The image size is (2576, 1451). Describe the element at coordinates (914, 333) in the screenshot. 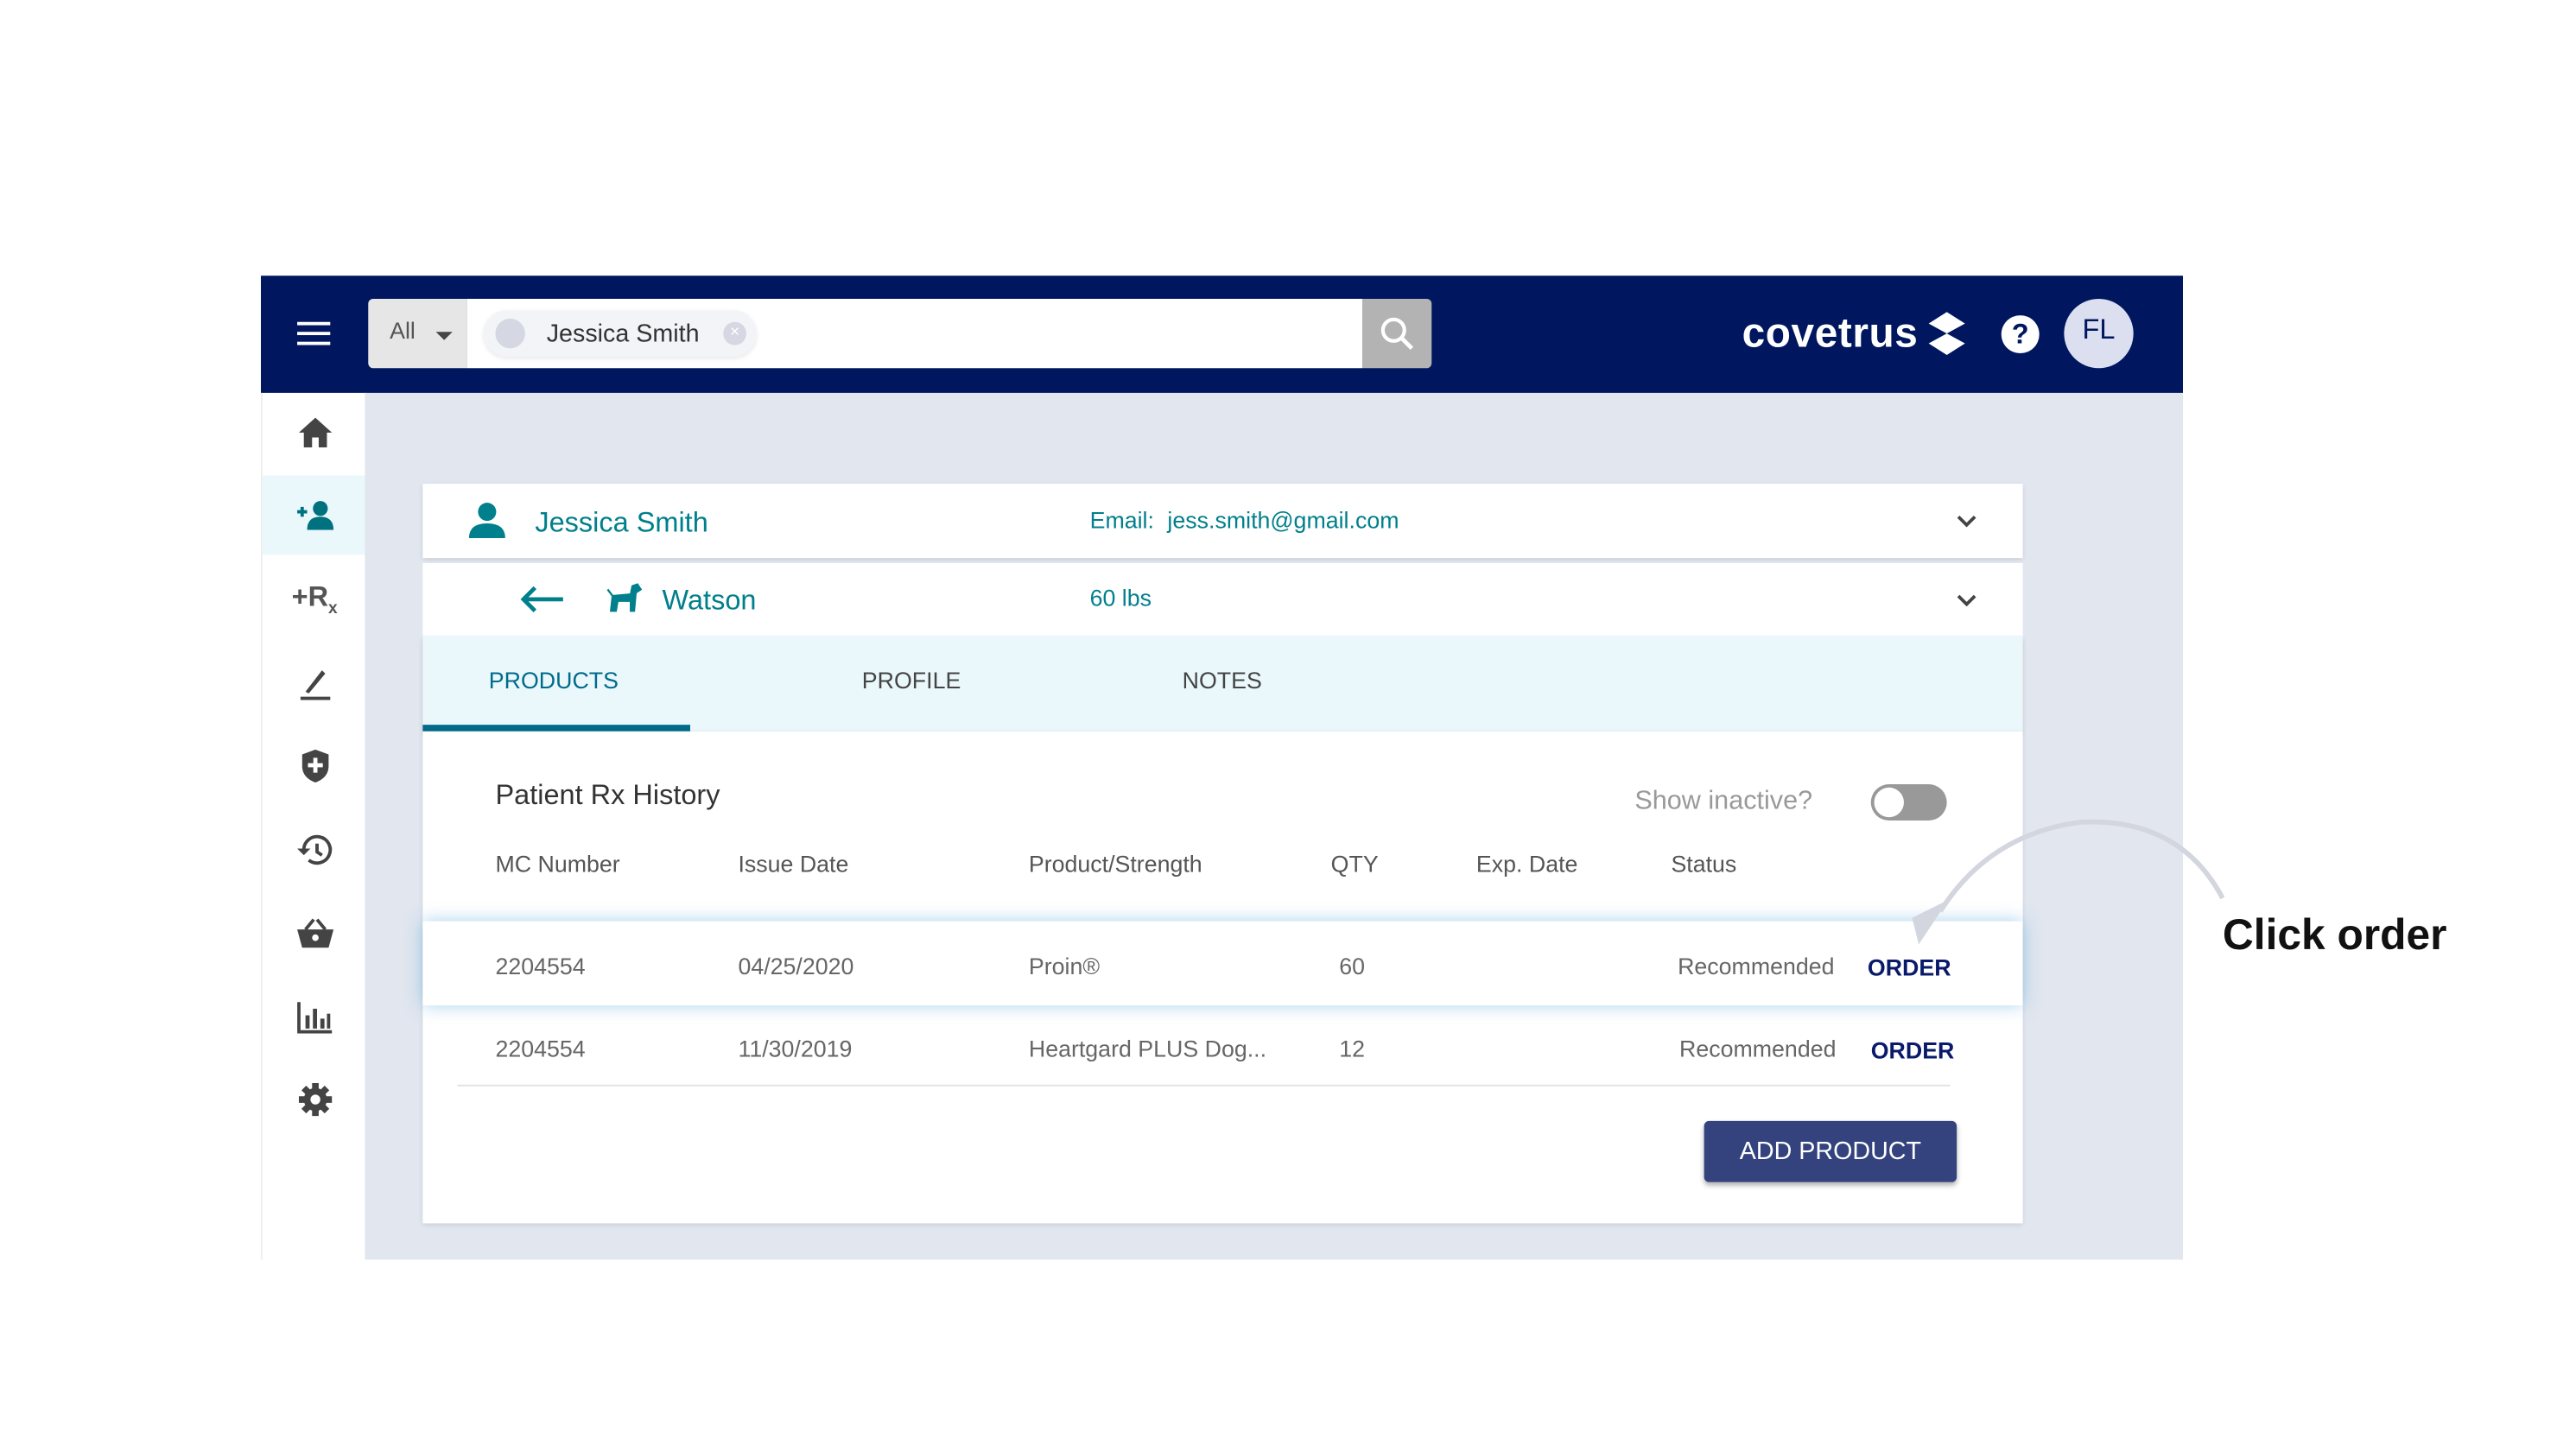

I see `search-input: Jessica Smith ×` at that location.